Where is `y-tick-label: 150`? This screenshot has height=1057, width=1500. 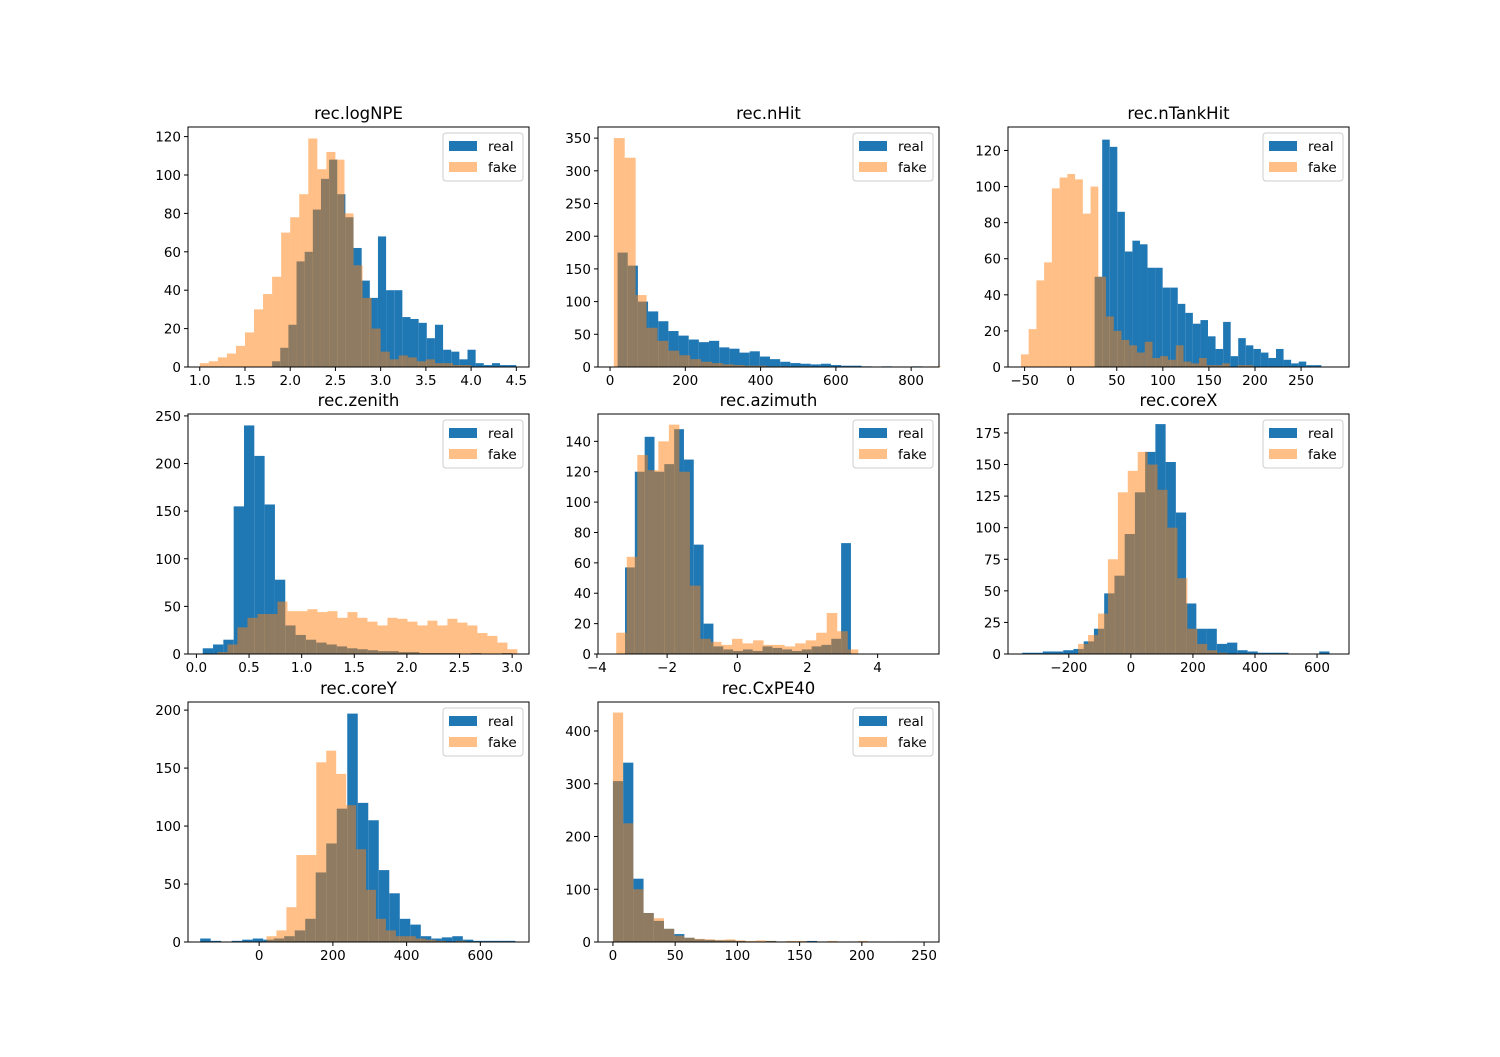 y-tick-label: 150 is located at coordinates (168, 769).